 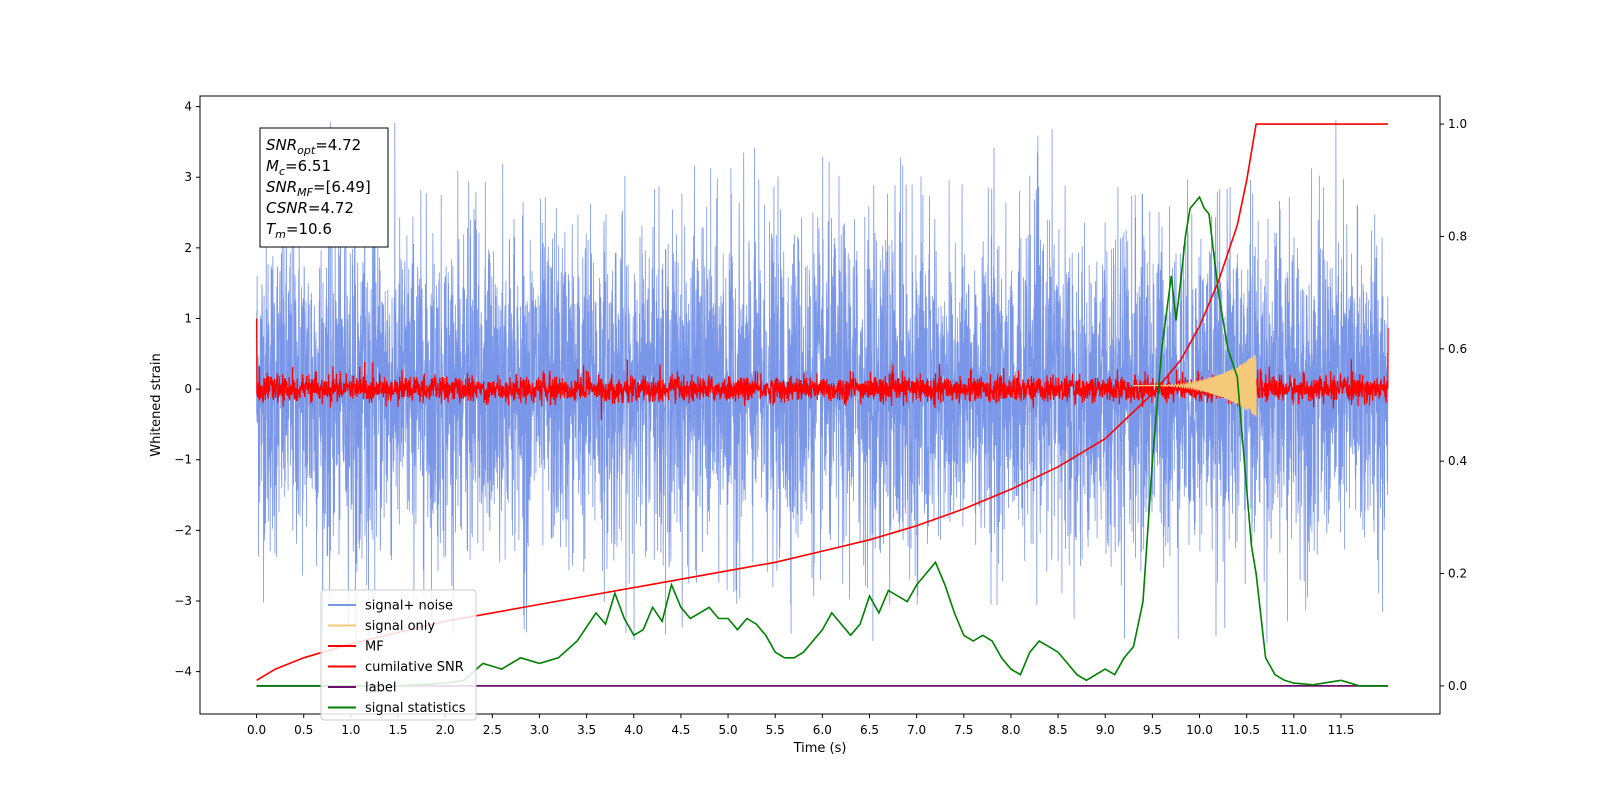 I want to click on annotation-line: SNRopt=4.72, so click(x=313, y=146).